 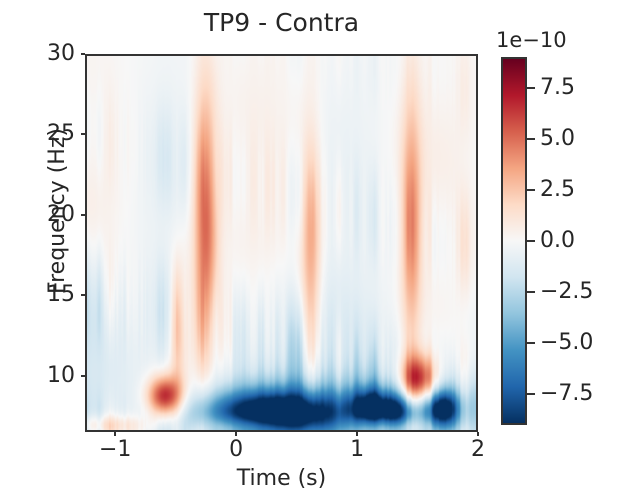 I want to click on x-tick-label: 0, so click(x=236, y=449).